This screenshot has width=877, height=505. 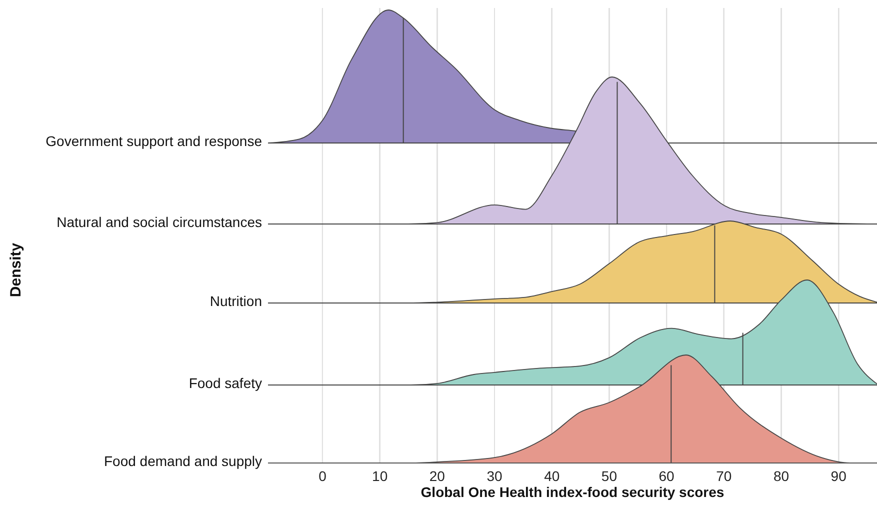 I want to click on series-label: Food safety, so click(x=225, y=383).